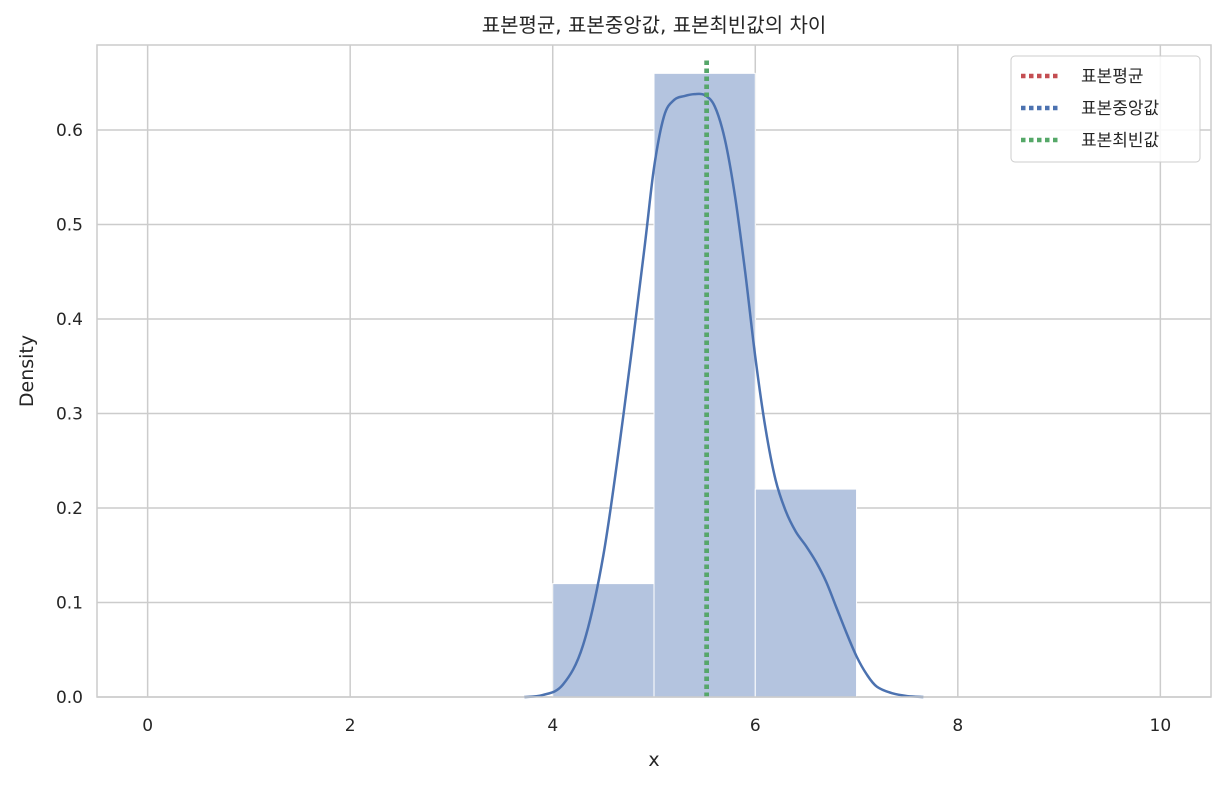  Describe the element at coordinates (69, 226) in the screenshot. I see `y-tick-label: 0.5` at that location.